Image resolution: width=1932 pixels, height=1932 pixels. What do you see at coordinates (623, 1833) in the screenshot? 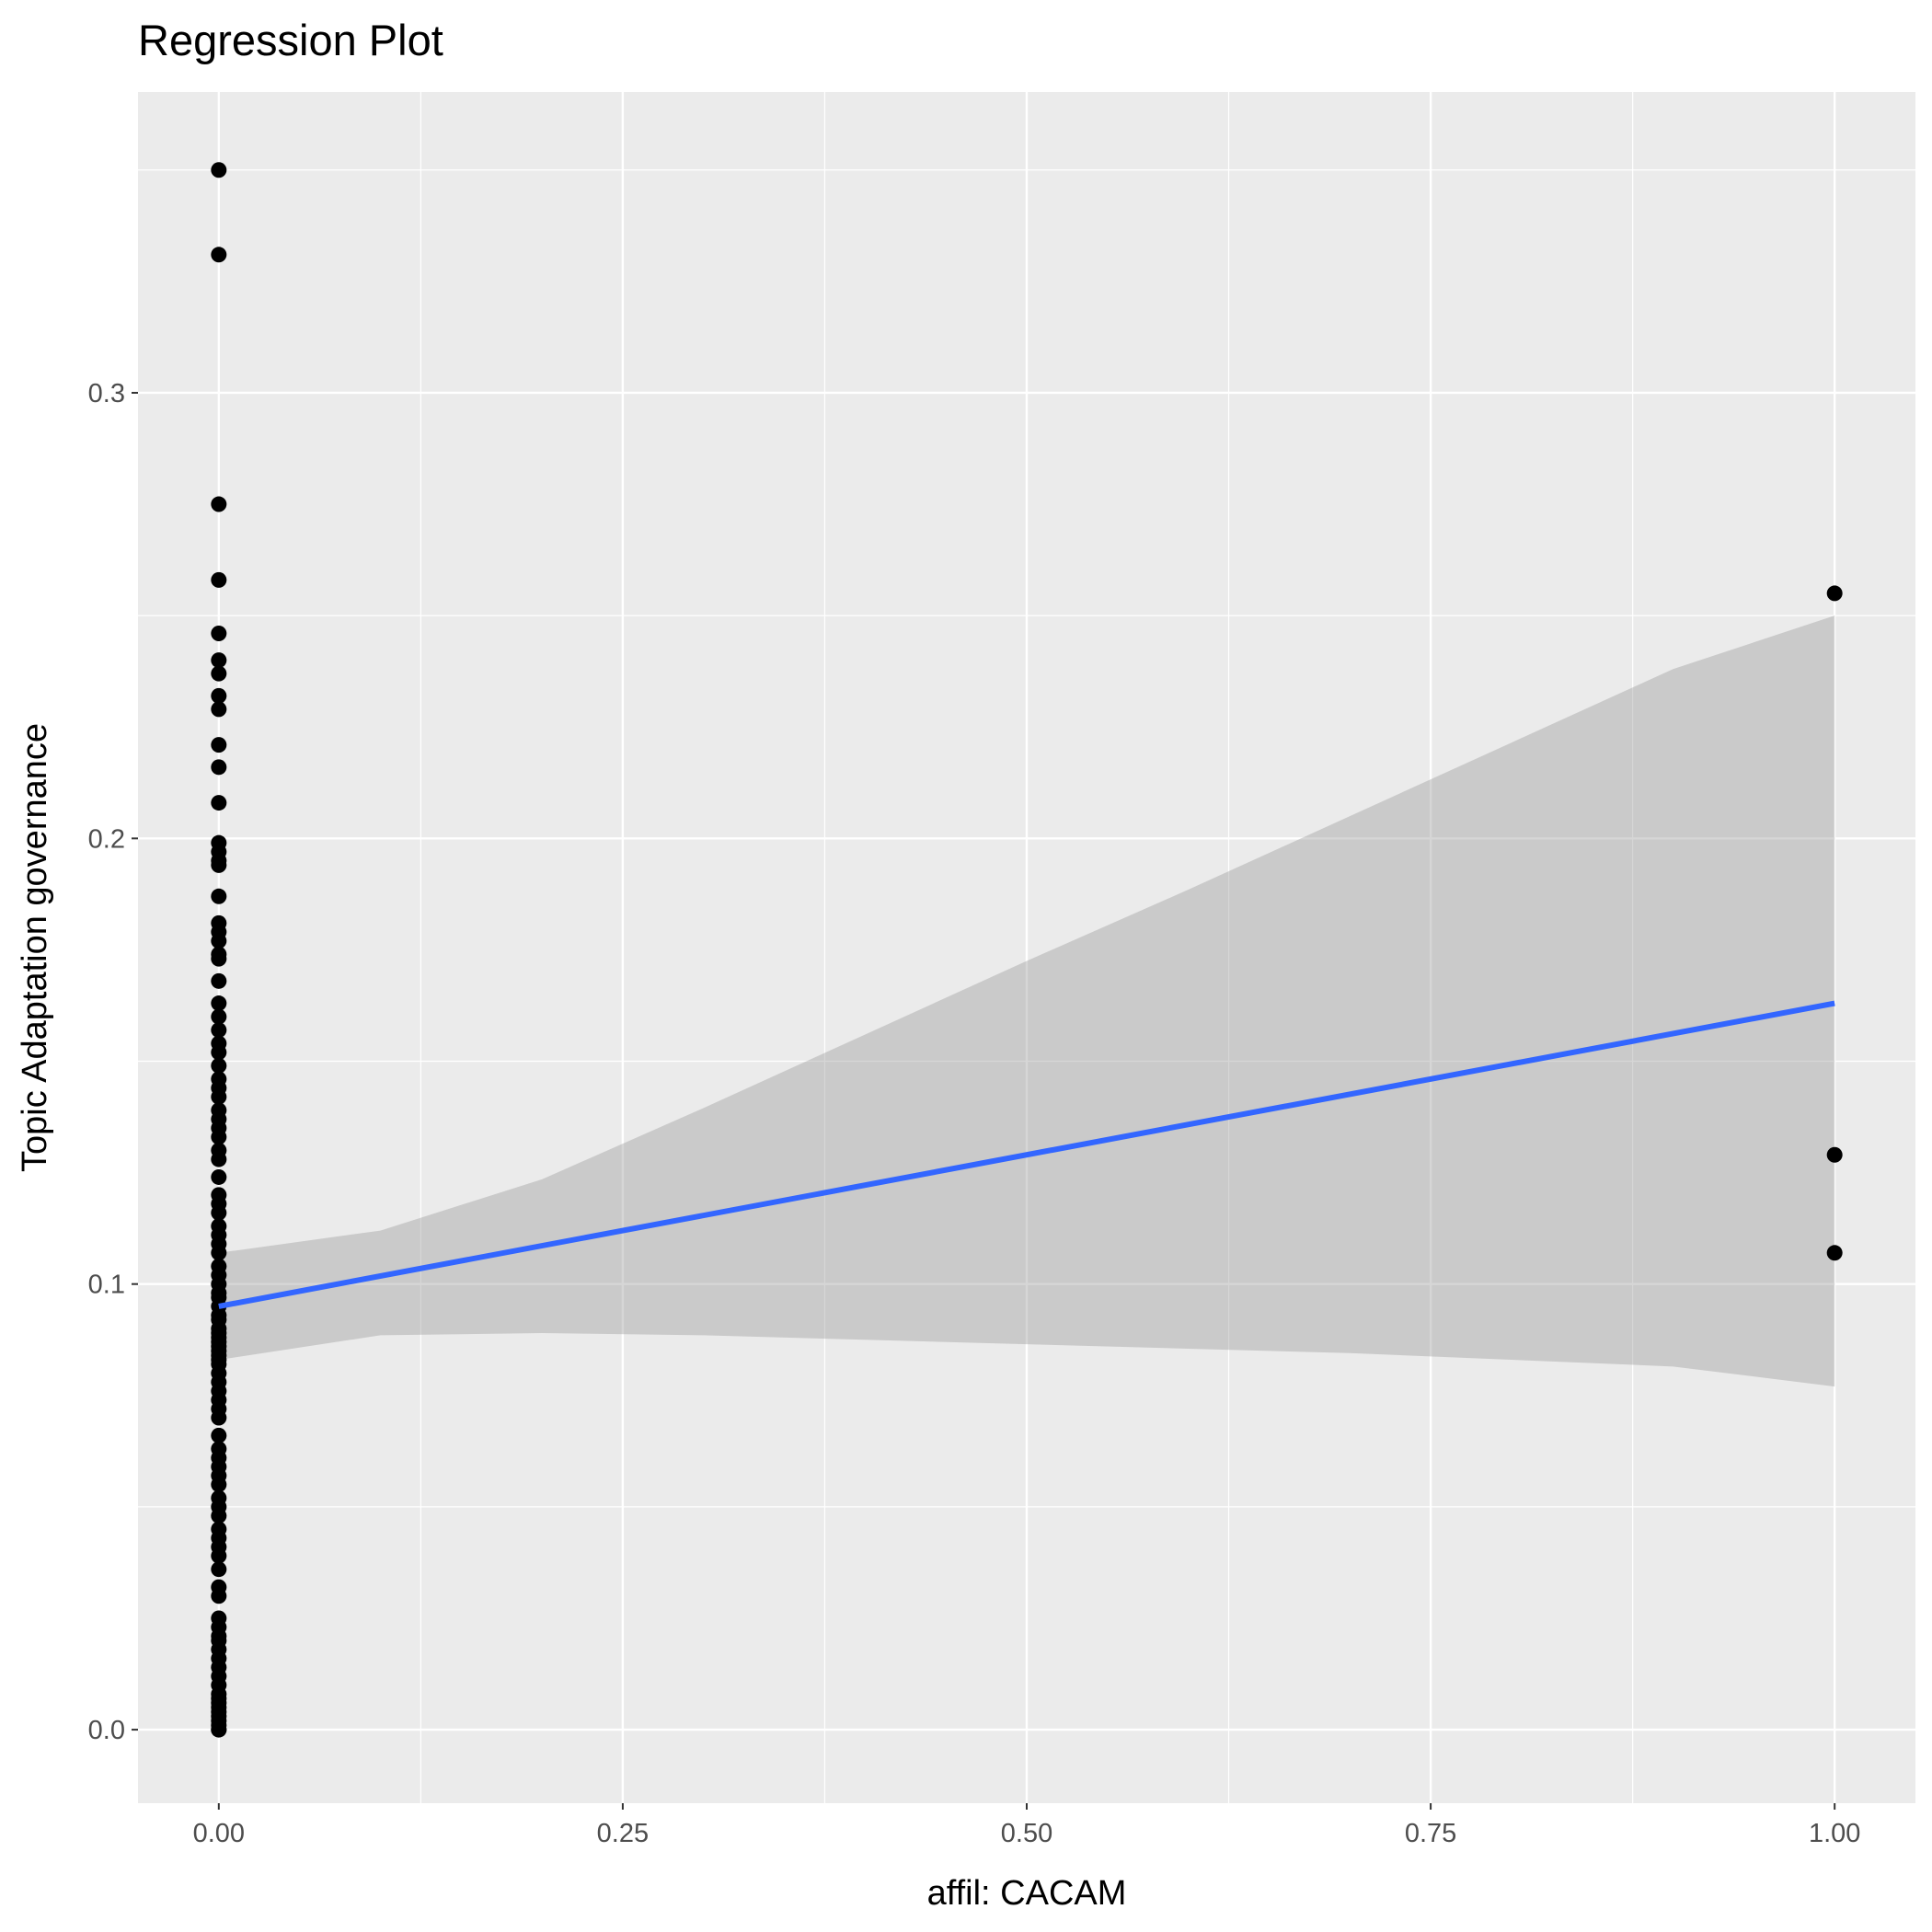
I see `x-tick-label: 0.25` at bounding box center [623, 1833].